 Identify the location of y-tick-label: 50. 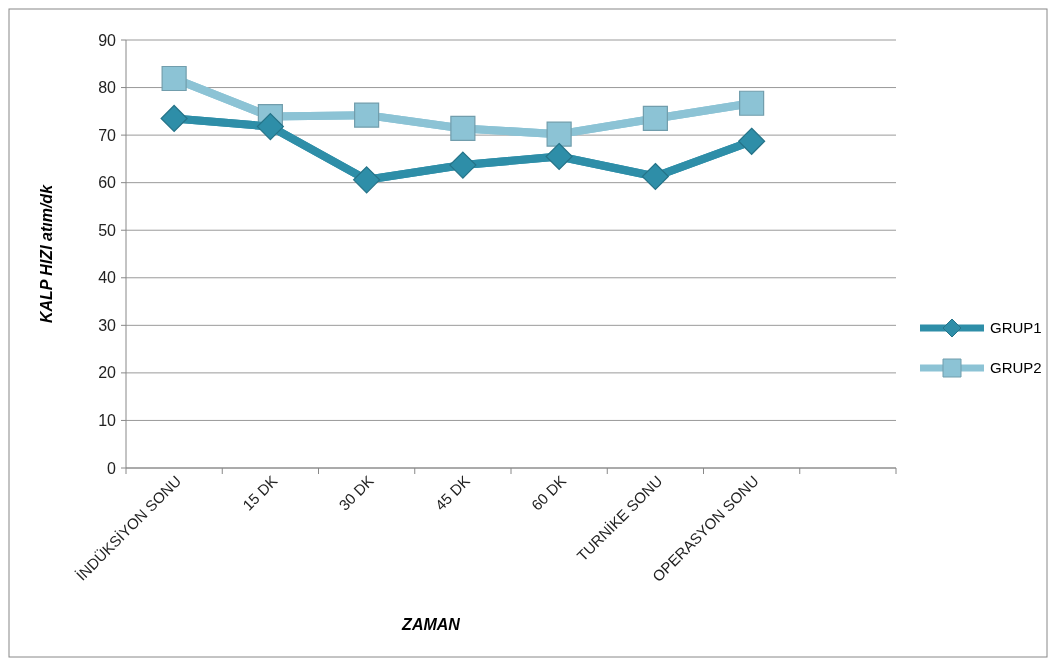
(107, 230).